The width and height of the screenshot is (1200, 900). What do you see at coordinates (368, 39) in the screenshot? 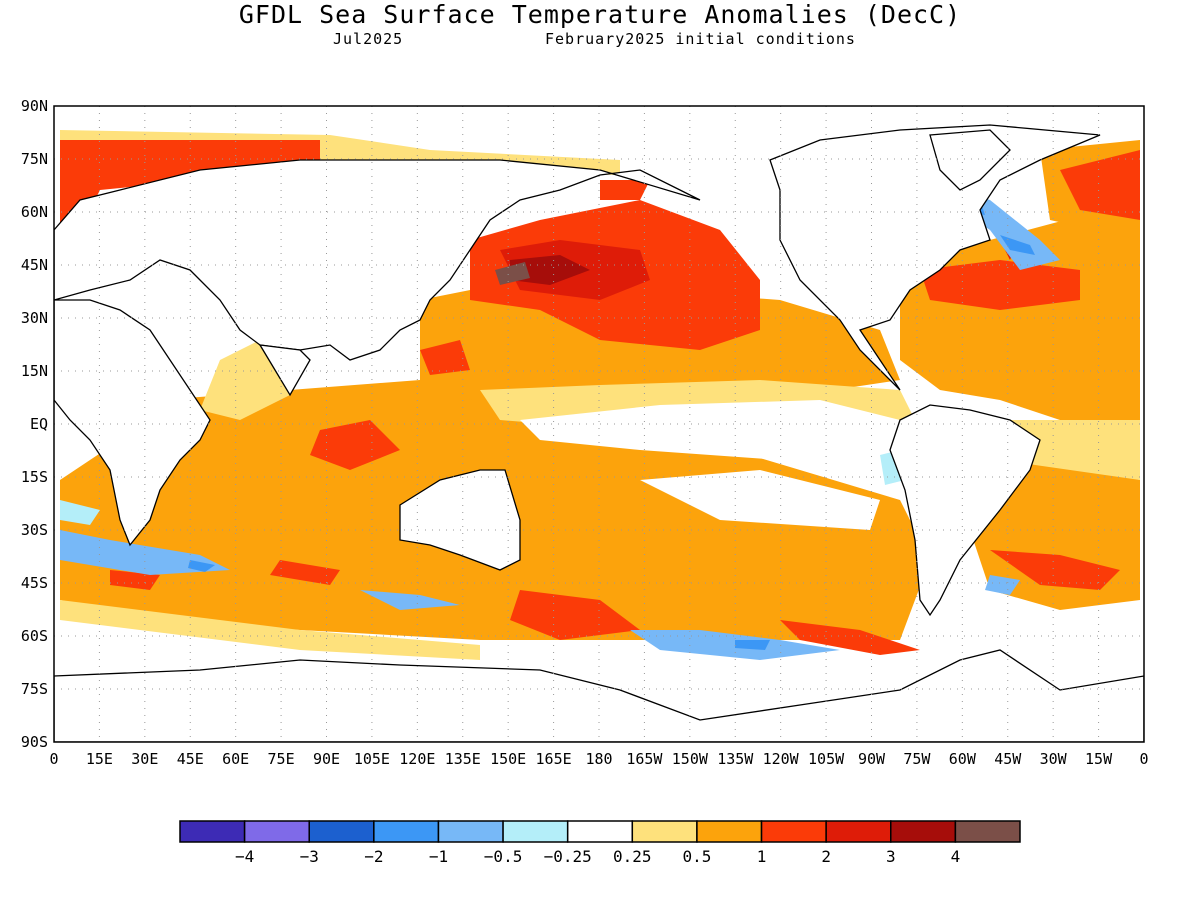
I see `forecast-month: Jul2025` at bounding box center [368, 39].